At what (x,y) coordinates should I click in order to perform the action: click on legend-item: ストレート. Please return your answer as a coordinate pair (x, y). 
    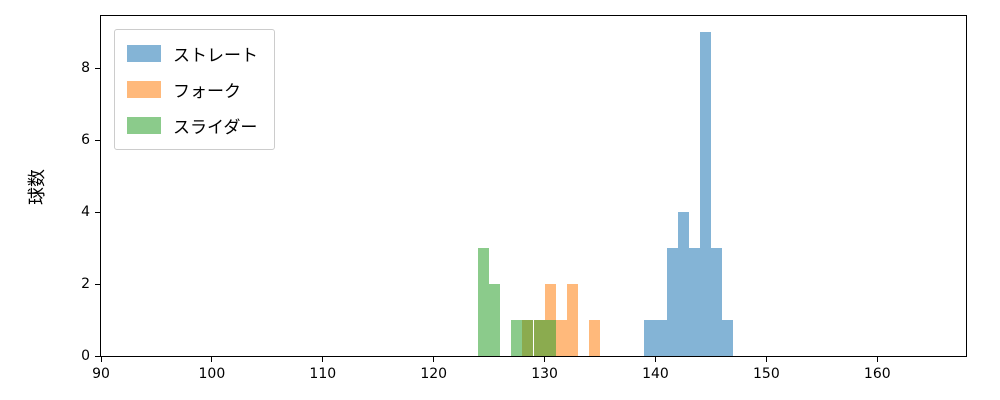
    Looking at the image, I should click on (192, 53).